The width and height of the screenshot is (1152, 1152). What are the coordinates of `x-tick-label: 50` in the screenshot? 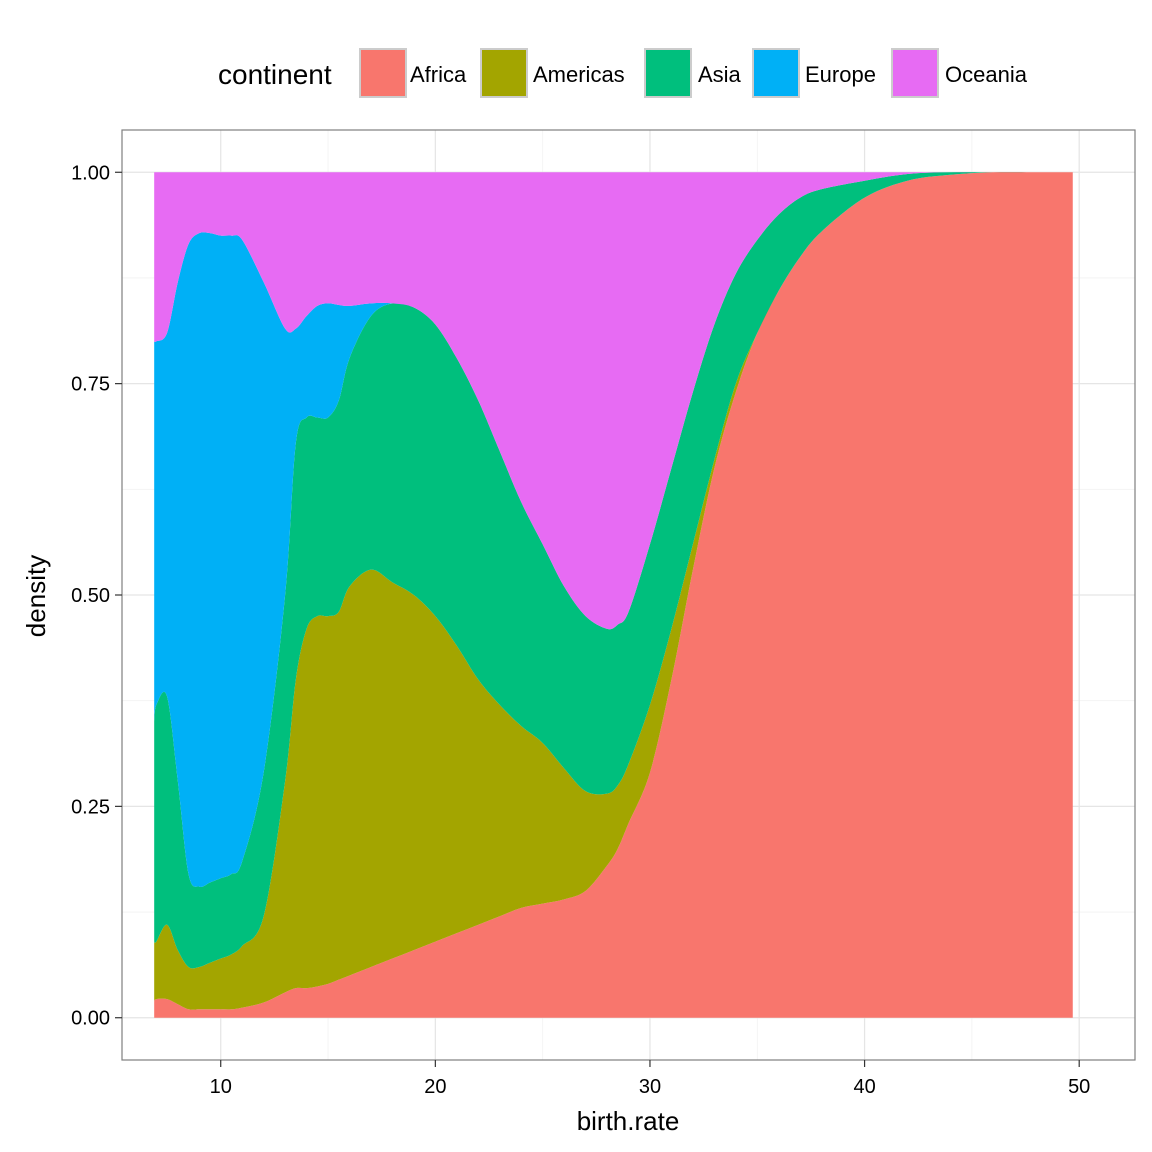 It's located at (1079, 1087).